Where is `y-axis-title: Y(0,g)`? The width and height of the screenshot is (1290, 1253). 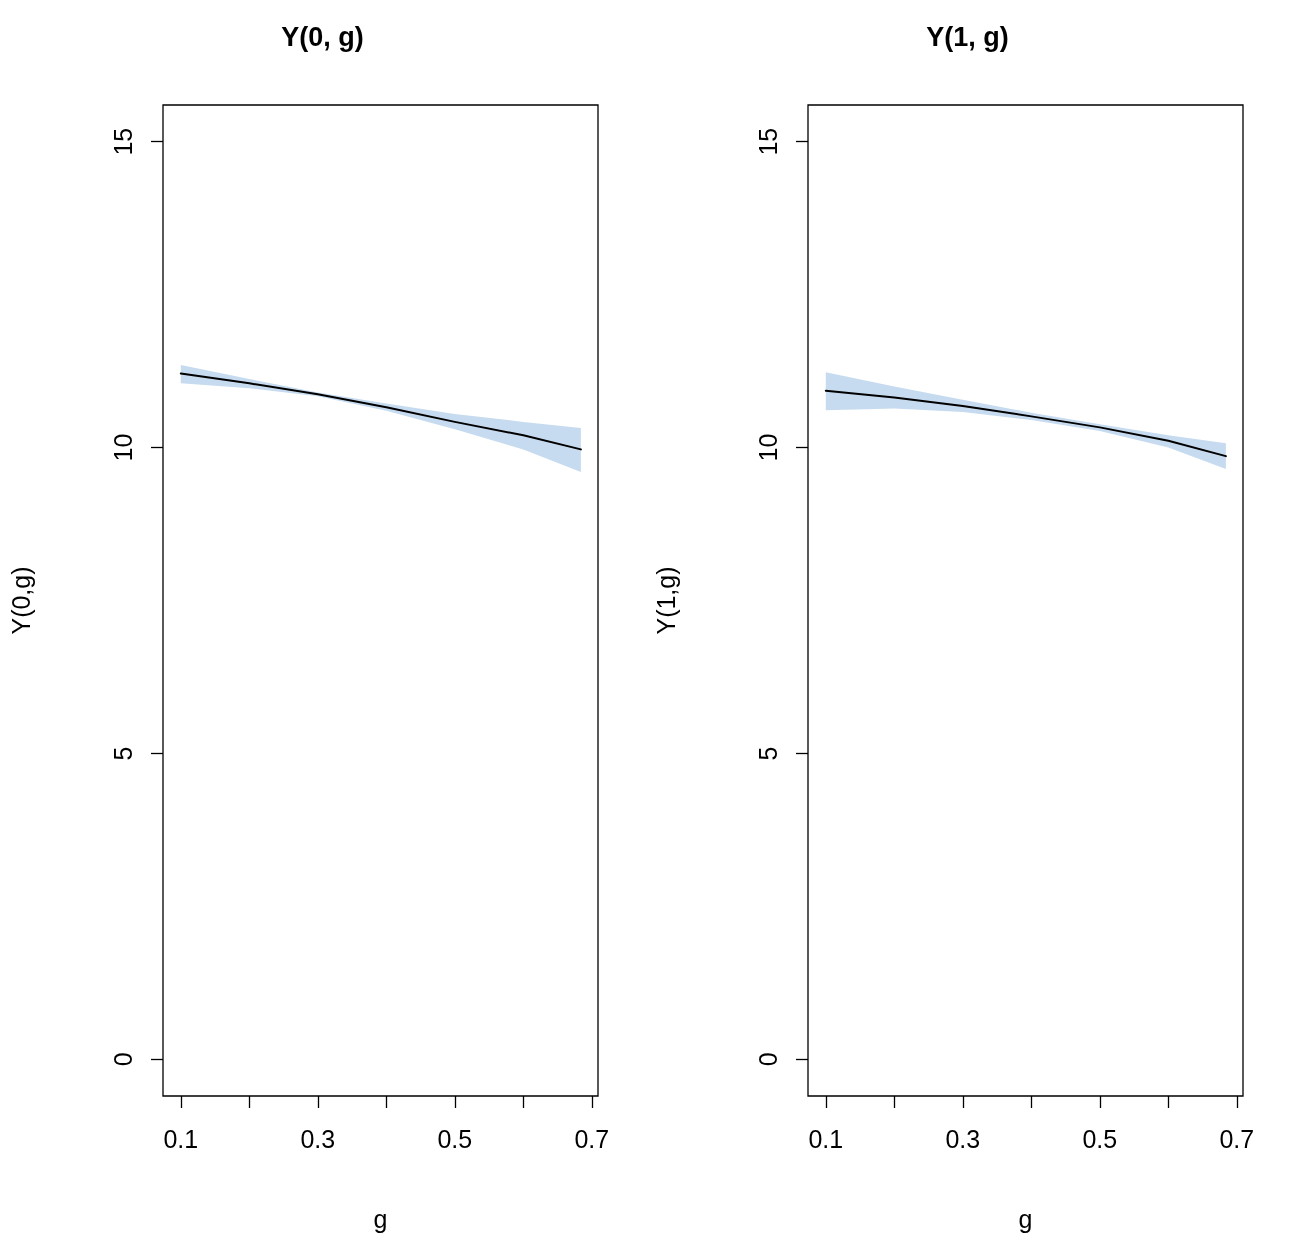 y-axis-title: Y(0,g) is located at coordinates (20, 600).